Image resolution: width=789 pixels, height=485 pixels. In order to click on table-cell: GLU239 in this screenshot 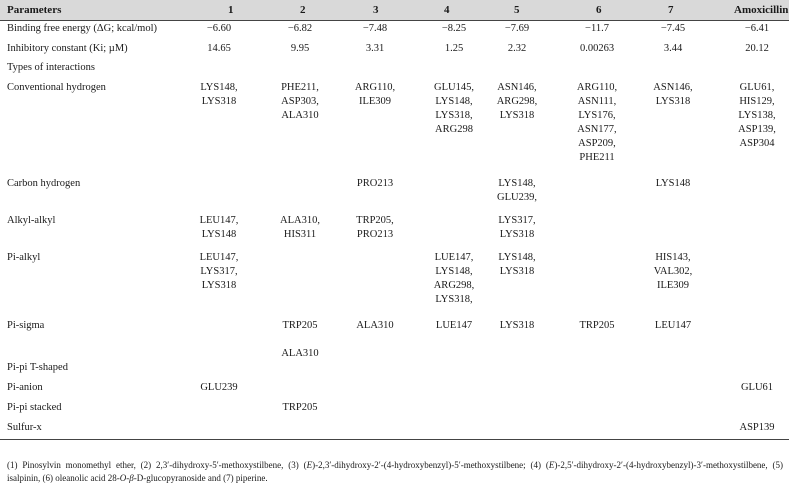, I will do `click(219, 387)`.